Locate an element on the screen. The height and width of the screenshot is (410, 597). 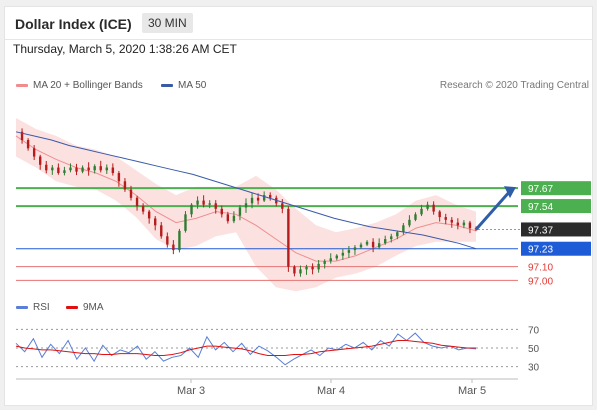
forecast-arrow-shaft is located at coordinates (493, 210).